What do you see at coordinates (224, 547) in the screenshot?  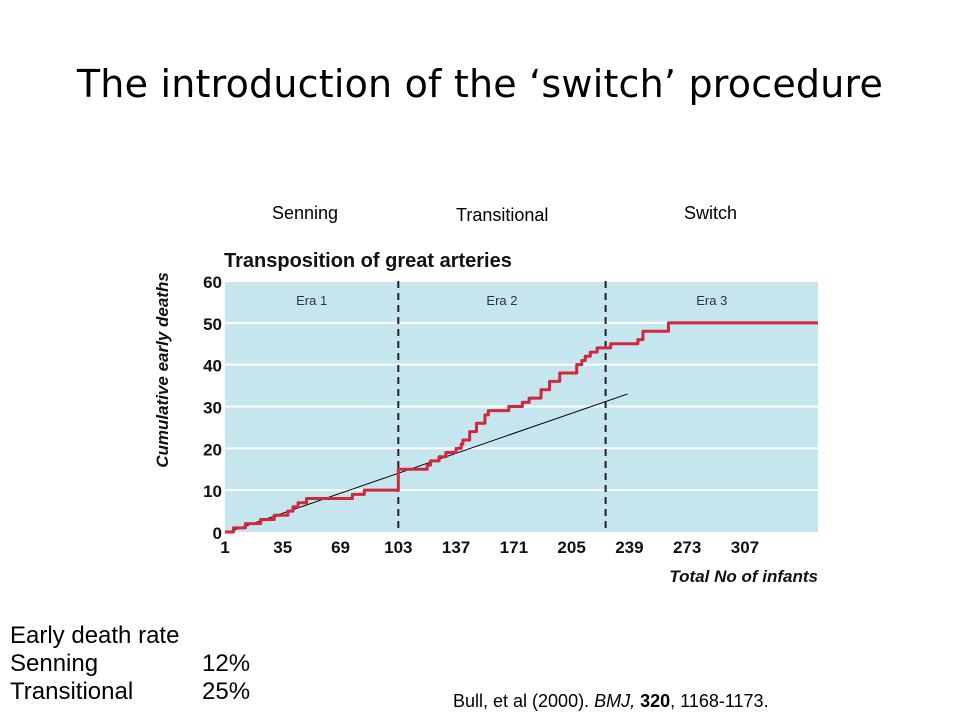 I see `x-tick-label: 1` at bounding box center [224, 547].